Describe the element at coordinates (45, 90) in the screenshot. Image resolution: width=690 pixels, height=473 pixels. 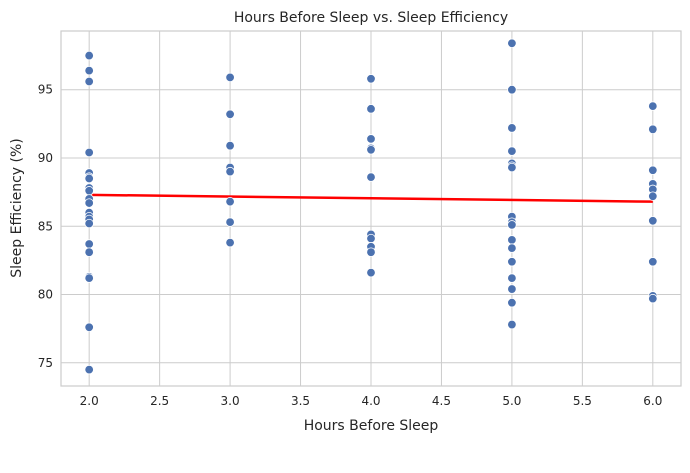
I see `y-tick-label: 95` at that location.